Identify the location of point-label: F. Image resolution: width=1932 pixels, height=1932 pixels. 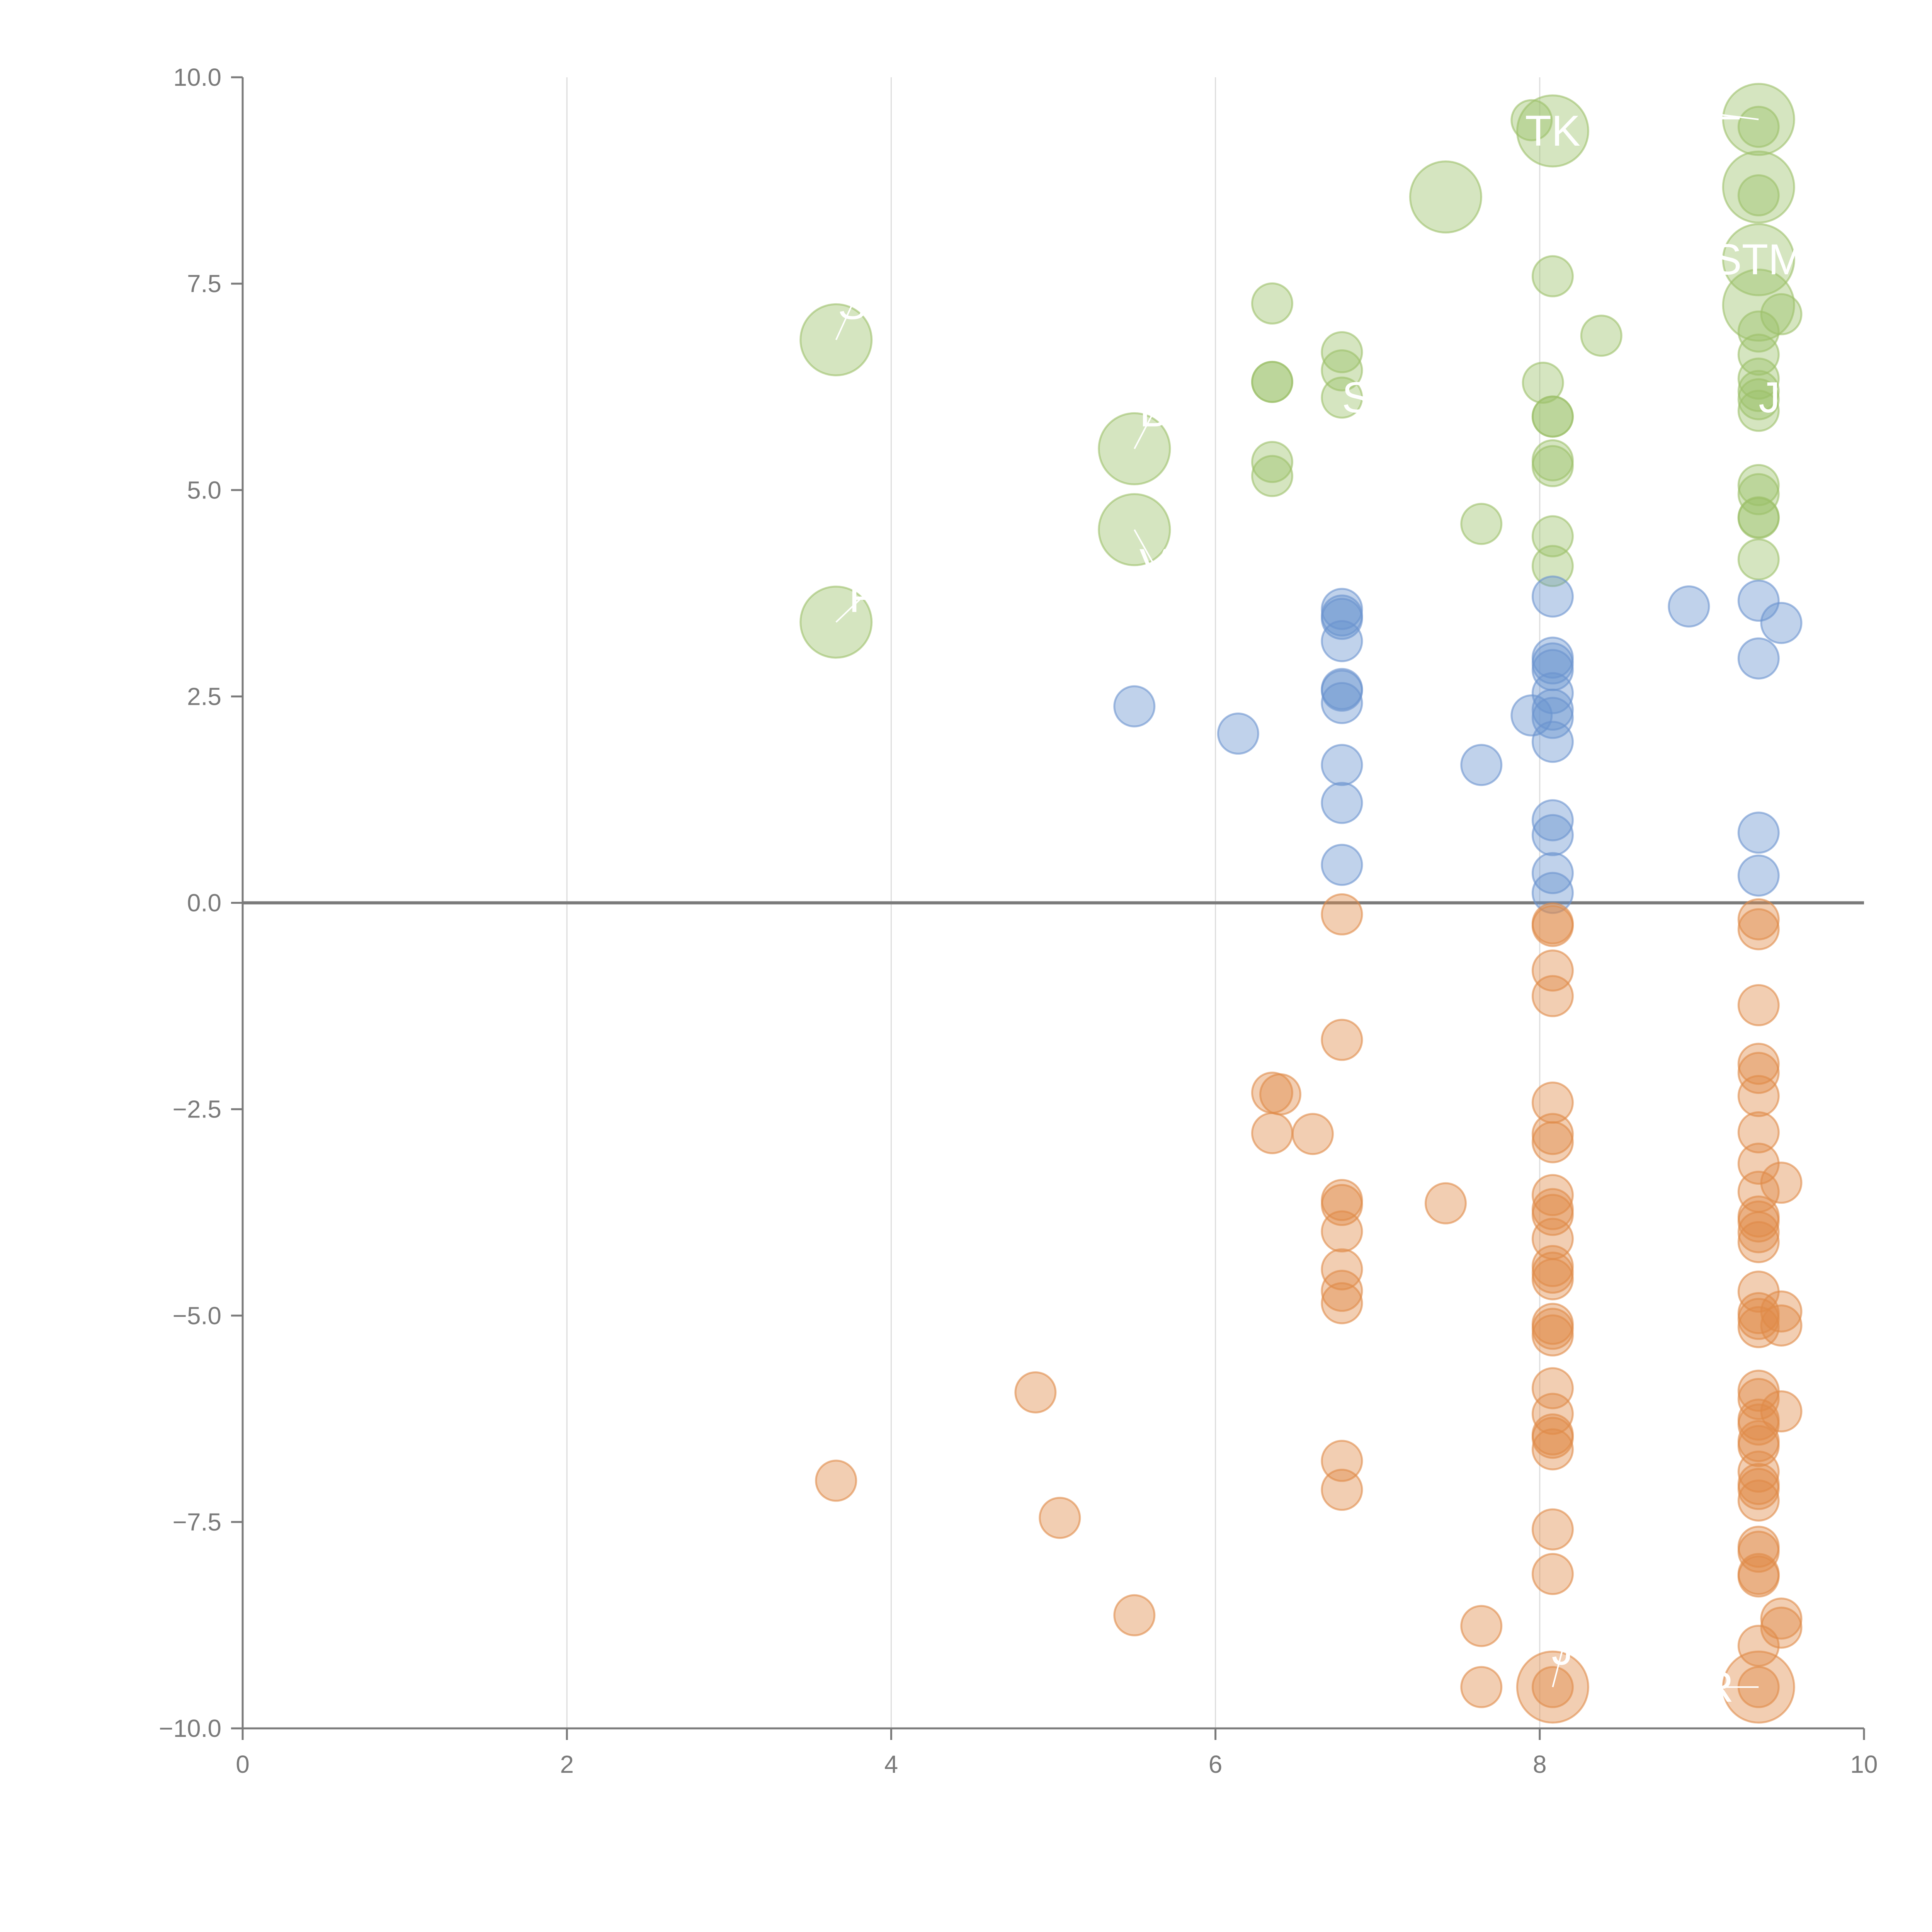
(862, 597).